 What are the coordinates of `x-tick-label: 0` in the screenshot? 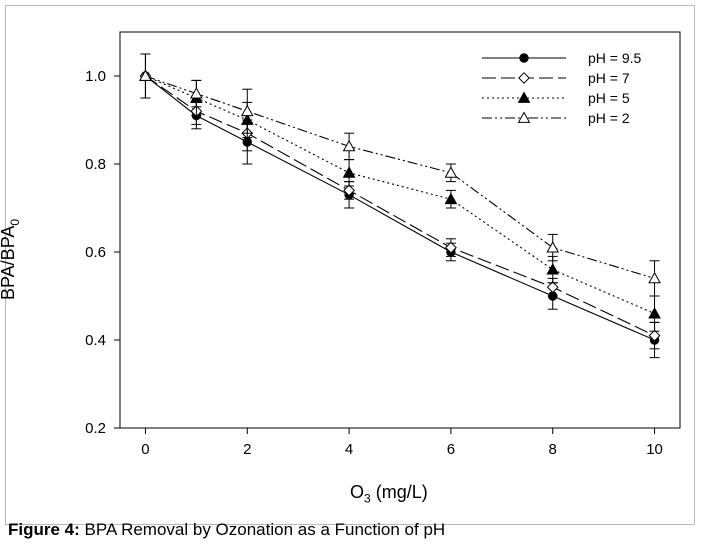 It's located at (145, 449).